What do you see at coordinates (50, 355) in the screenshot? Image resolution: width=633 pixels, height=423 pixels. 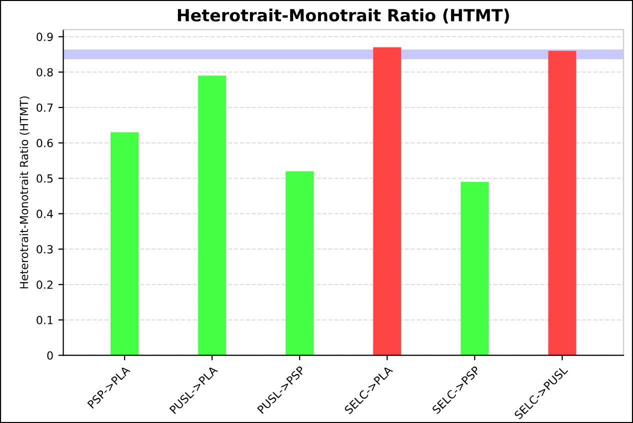 I see `y-tick-label: 0` at bounding box center [50, 355].